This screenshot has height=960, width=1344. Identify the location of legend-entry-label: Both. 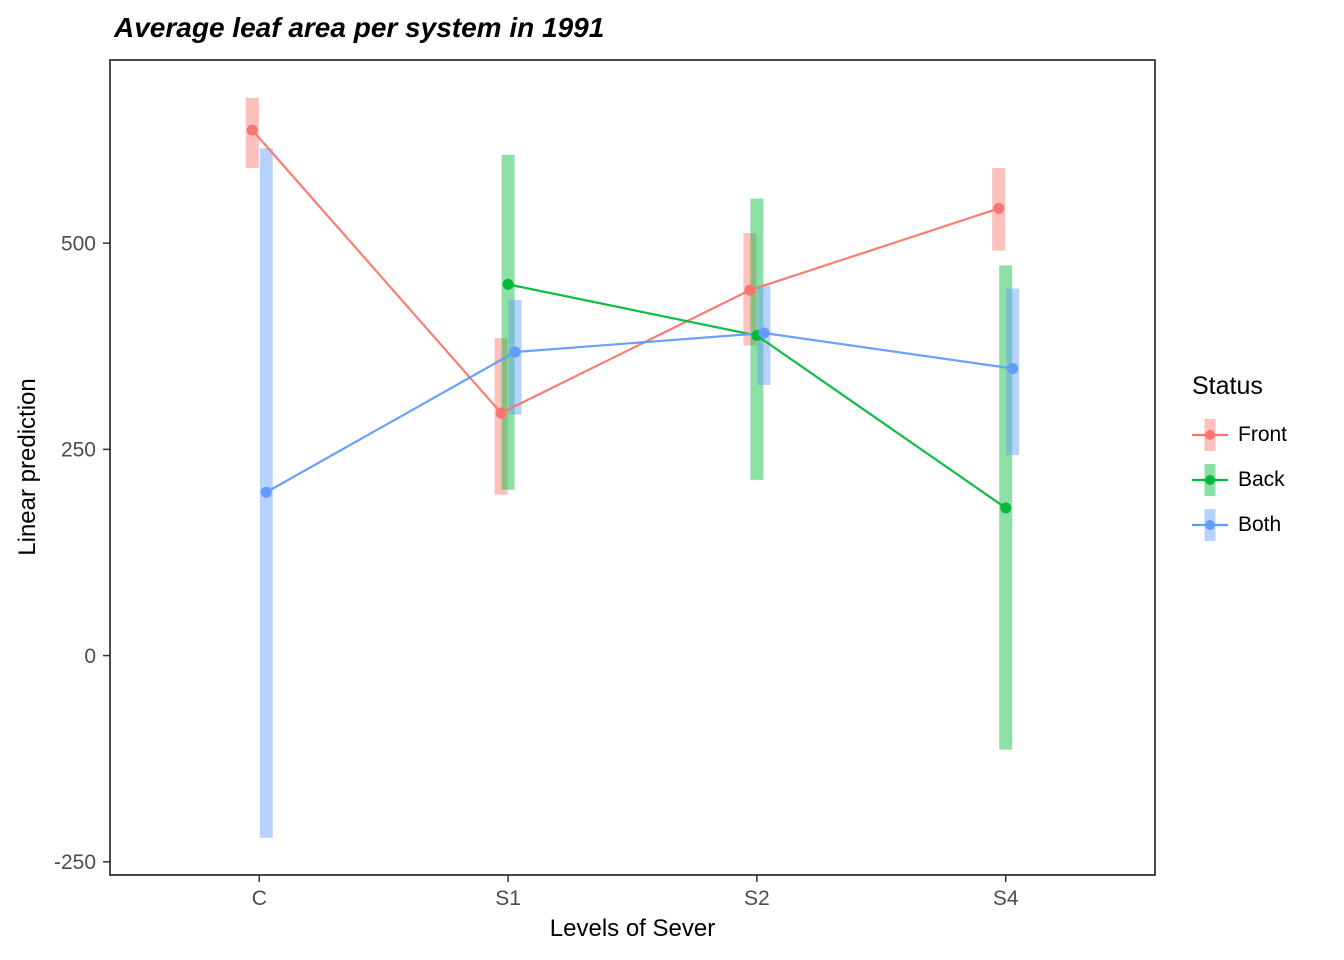
(1260, 524).